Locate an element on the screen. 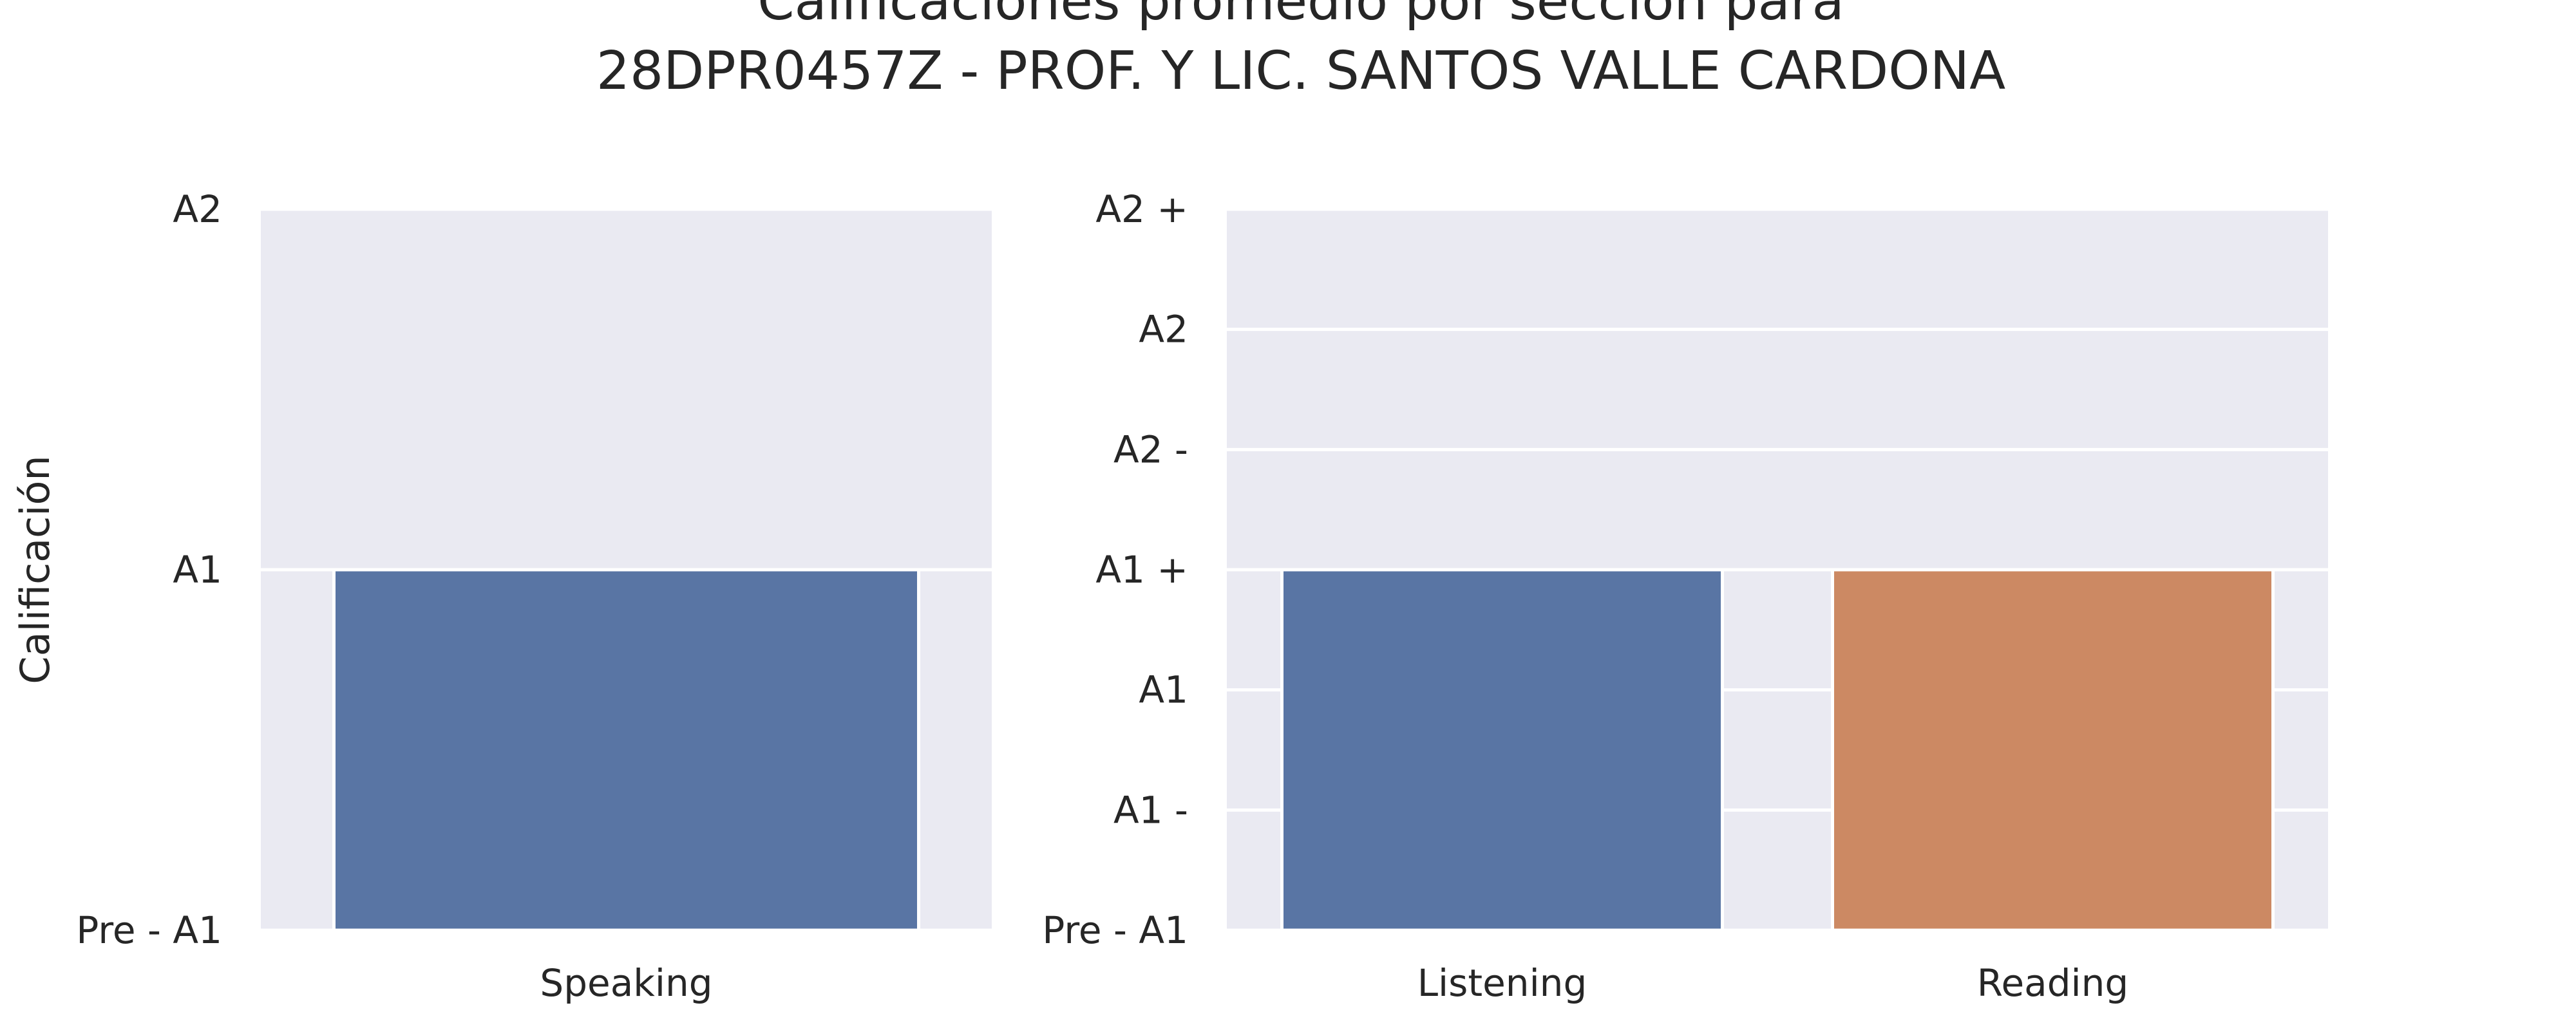 Image resolution: width=2576 pixels, height=1030 pixels. chart-title-line-1: Calificaciones promedio por sección para is located at coordinates (1300, 16).